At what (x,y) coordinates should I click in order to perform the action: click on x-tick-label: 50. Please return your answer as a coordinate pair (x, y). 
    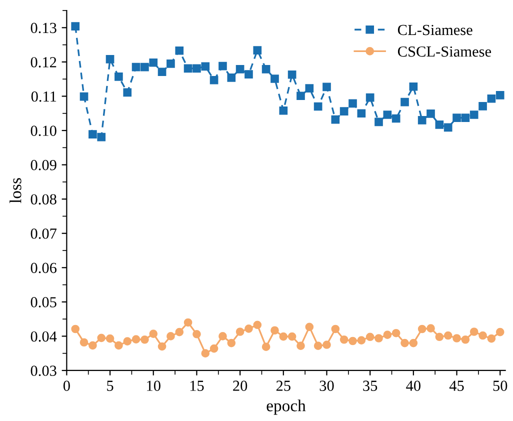
    Looking at the image, I should click on (500, 385).